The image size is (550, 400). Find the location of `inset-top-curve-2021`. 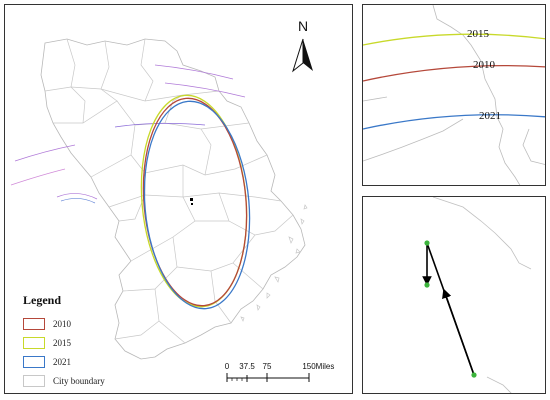

inset-top-curve-2021 is located at coordinates (454, 122).